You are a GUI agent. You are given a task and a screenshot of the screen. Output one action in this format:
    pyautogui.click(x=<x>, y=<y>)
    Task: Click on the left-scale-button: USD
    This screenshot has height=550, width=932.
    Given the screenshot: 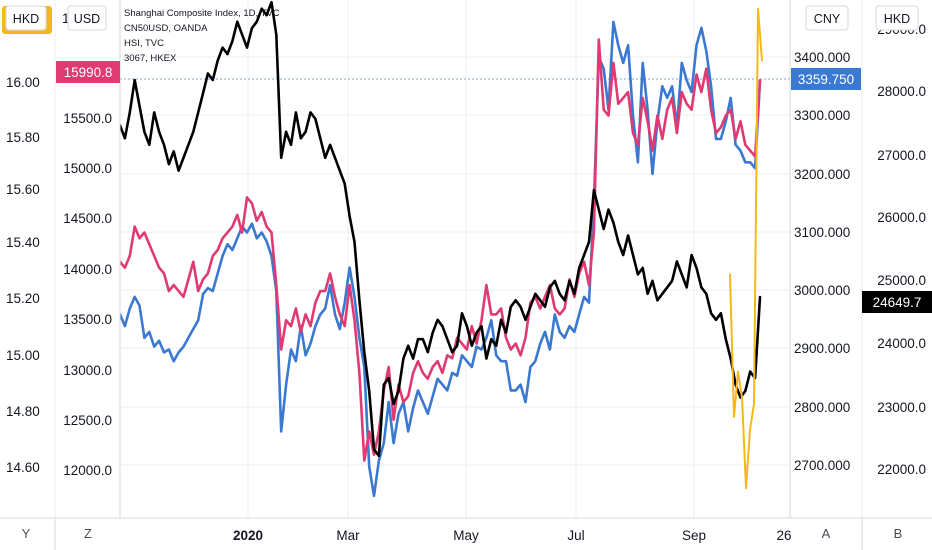 What is the action you would take?
    pyautogui.click(x=87, y=18)
    